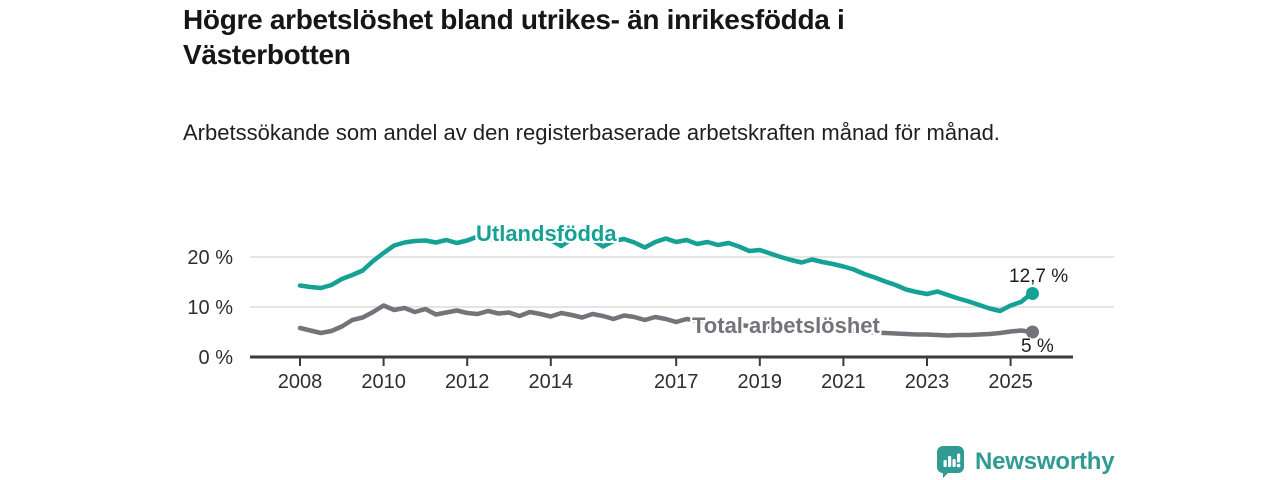  I want to click on series-lines, so click(668, 286).